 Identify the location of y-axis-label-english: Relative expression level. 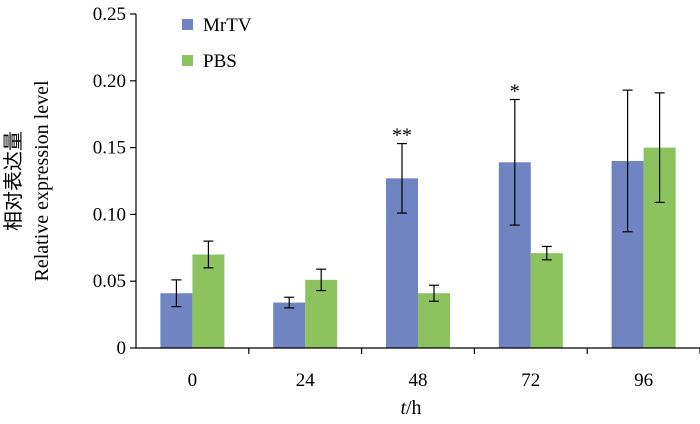
(42, 180).